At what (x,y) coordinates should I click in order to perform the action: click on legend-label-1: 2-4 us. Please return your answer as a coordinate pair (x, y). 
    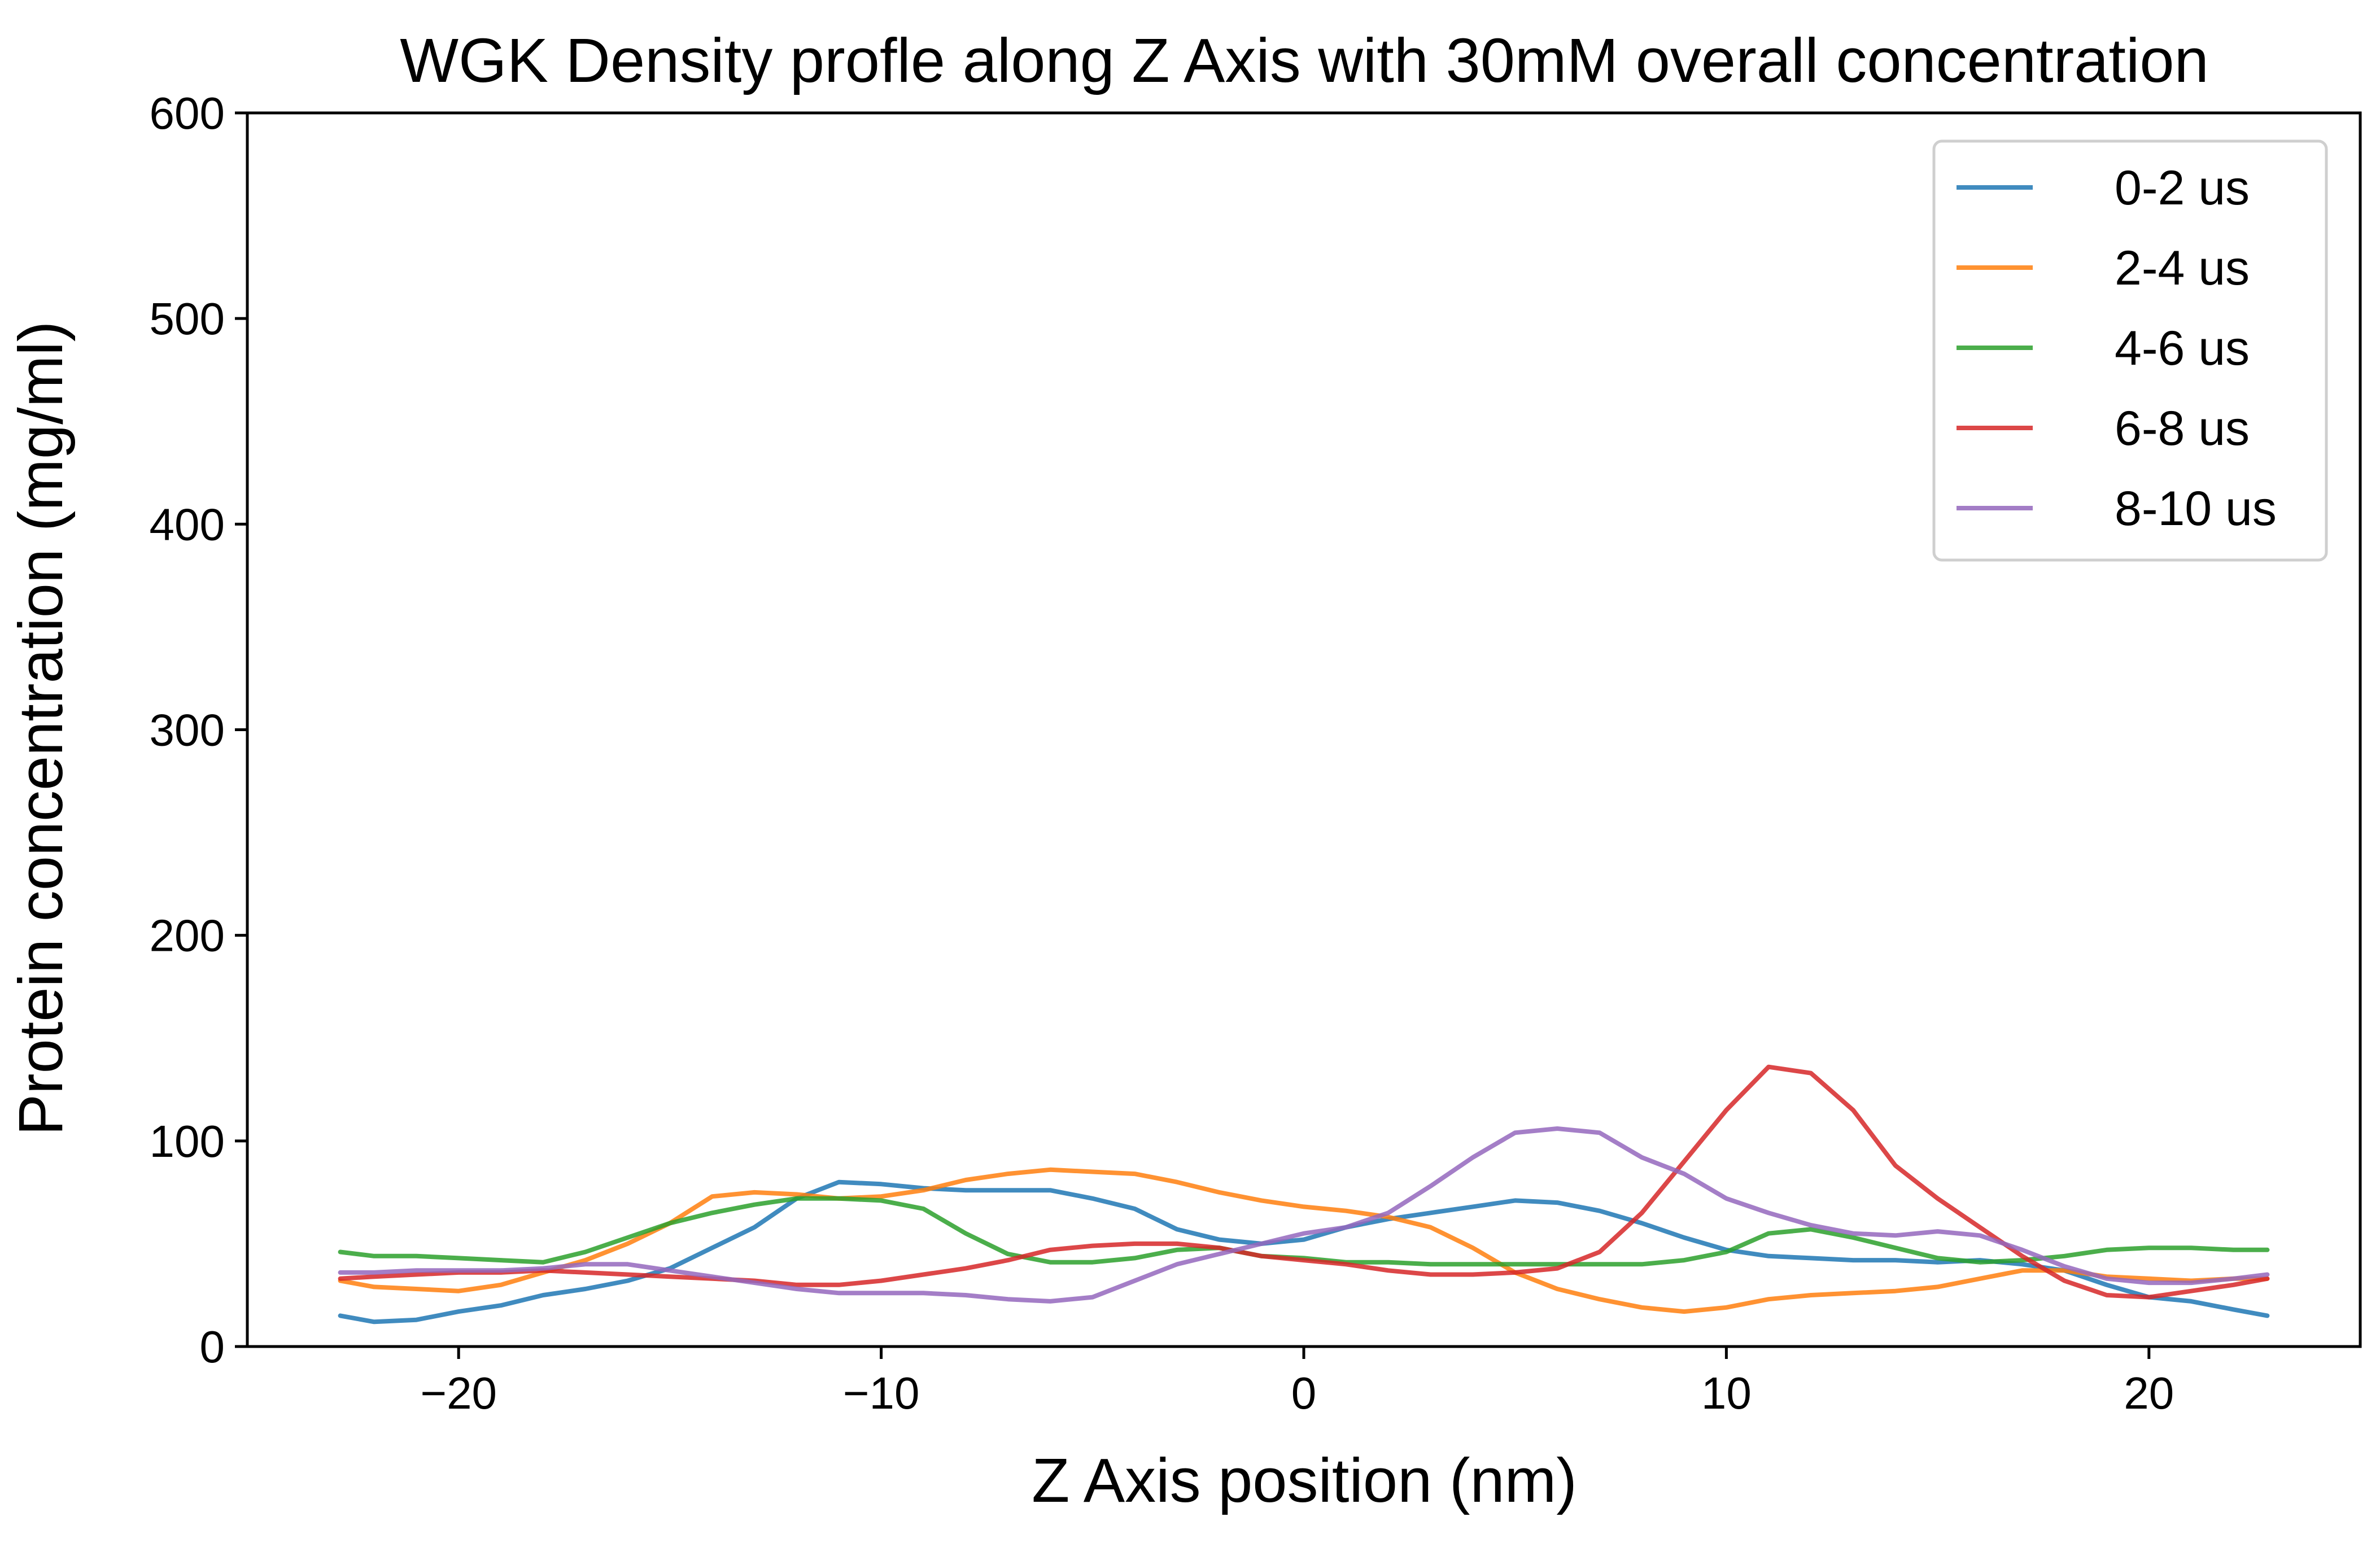
    Looking at the image, I should click on (2182, 268).